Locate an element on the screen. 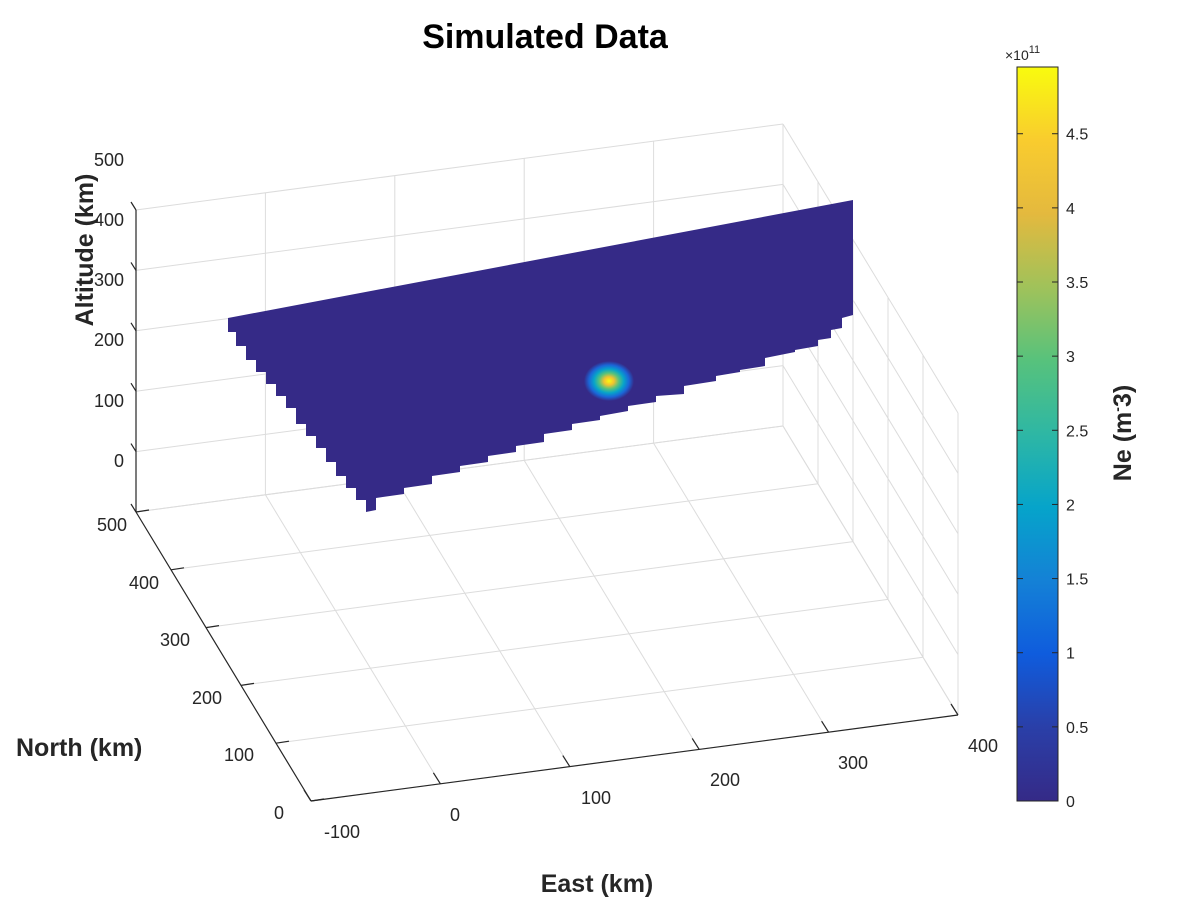  colorbar-tick-label: 4 is located at coordinates (1070, 209).